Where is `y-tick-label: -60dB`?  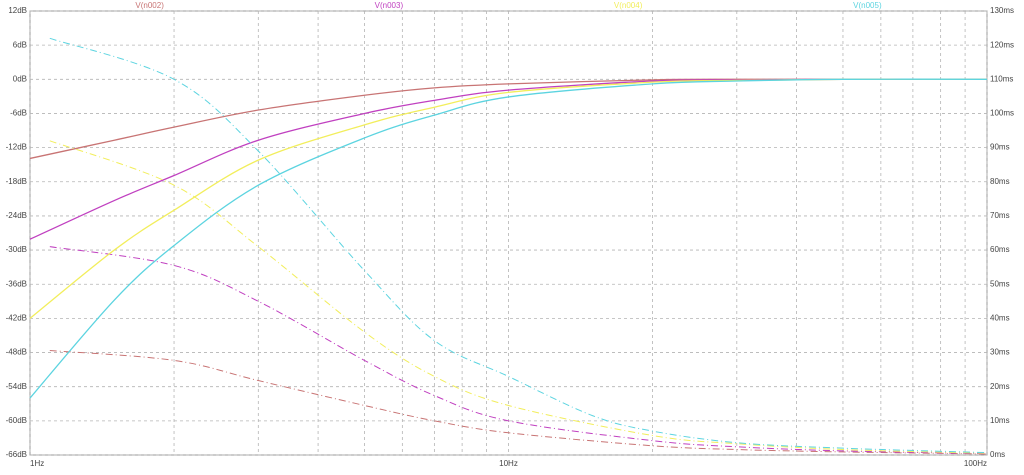
y-tick-label: -60dB is located at coordinates (16, 420).